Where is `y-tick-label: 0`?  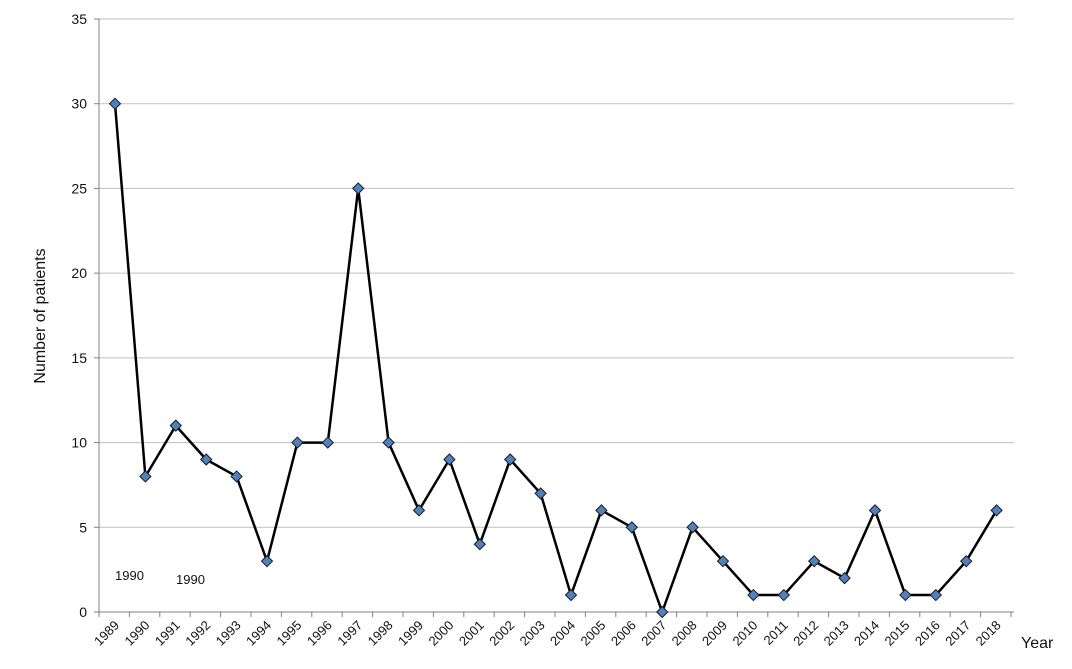 y-tick-label: 0 is located at coordinates (83, 612).